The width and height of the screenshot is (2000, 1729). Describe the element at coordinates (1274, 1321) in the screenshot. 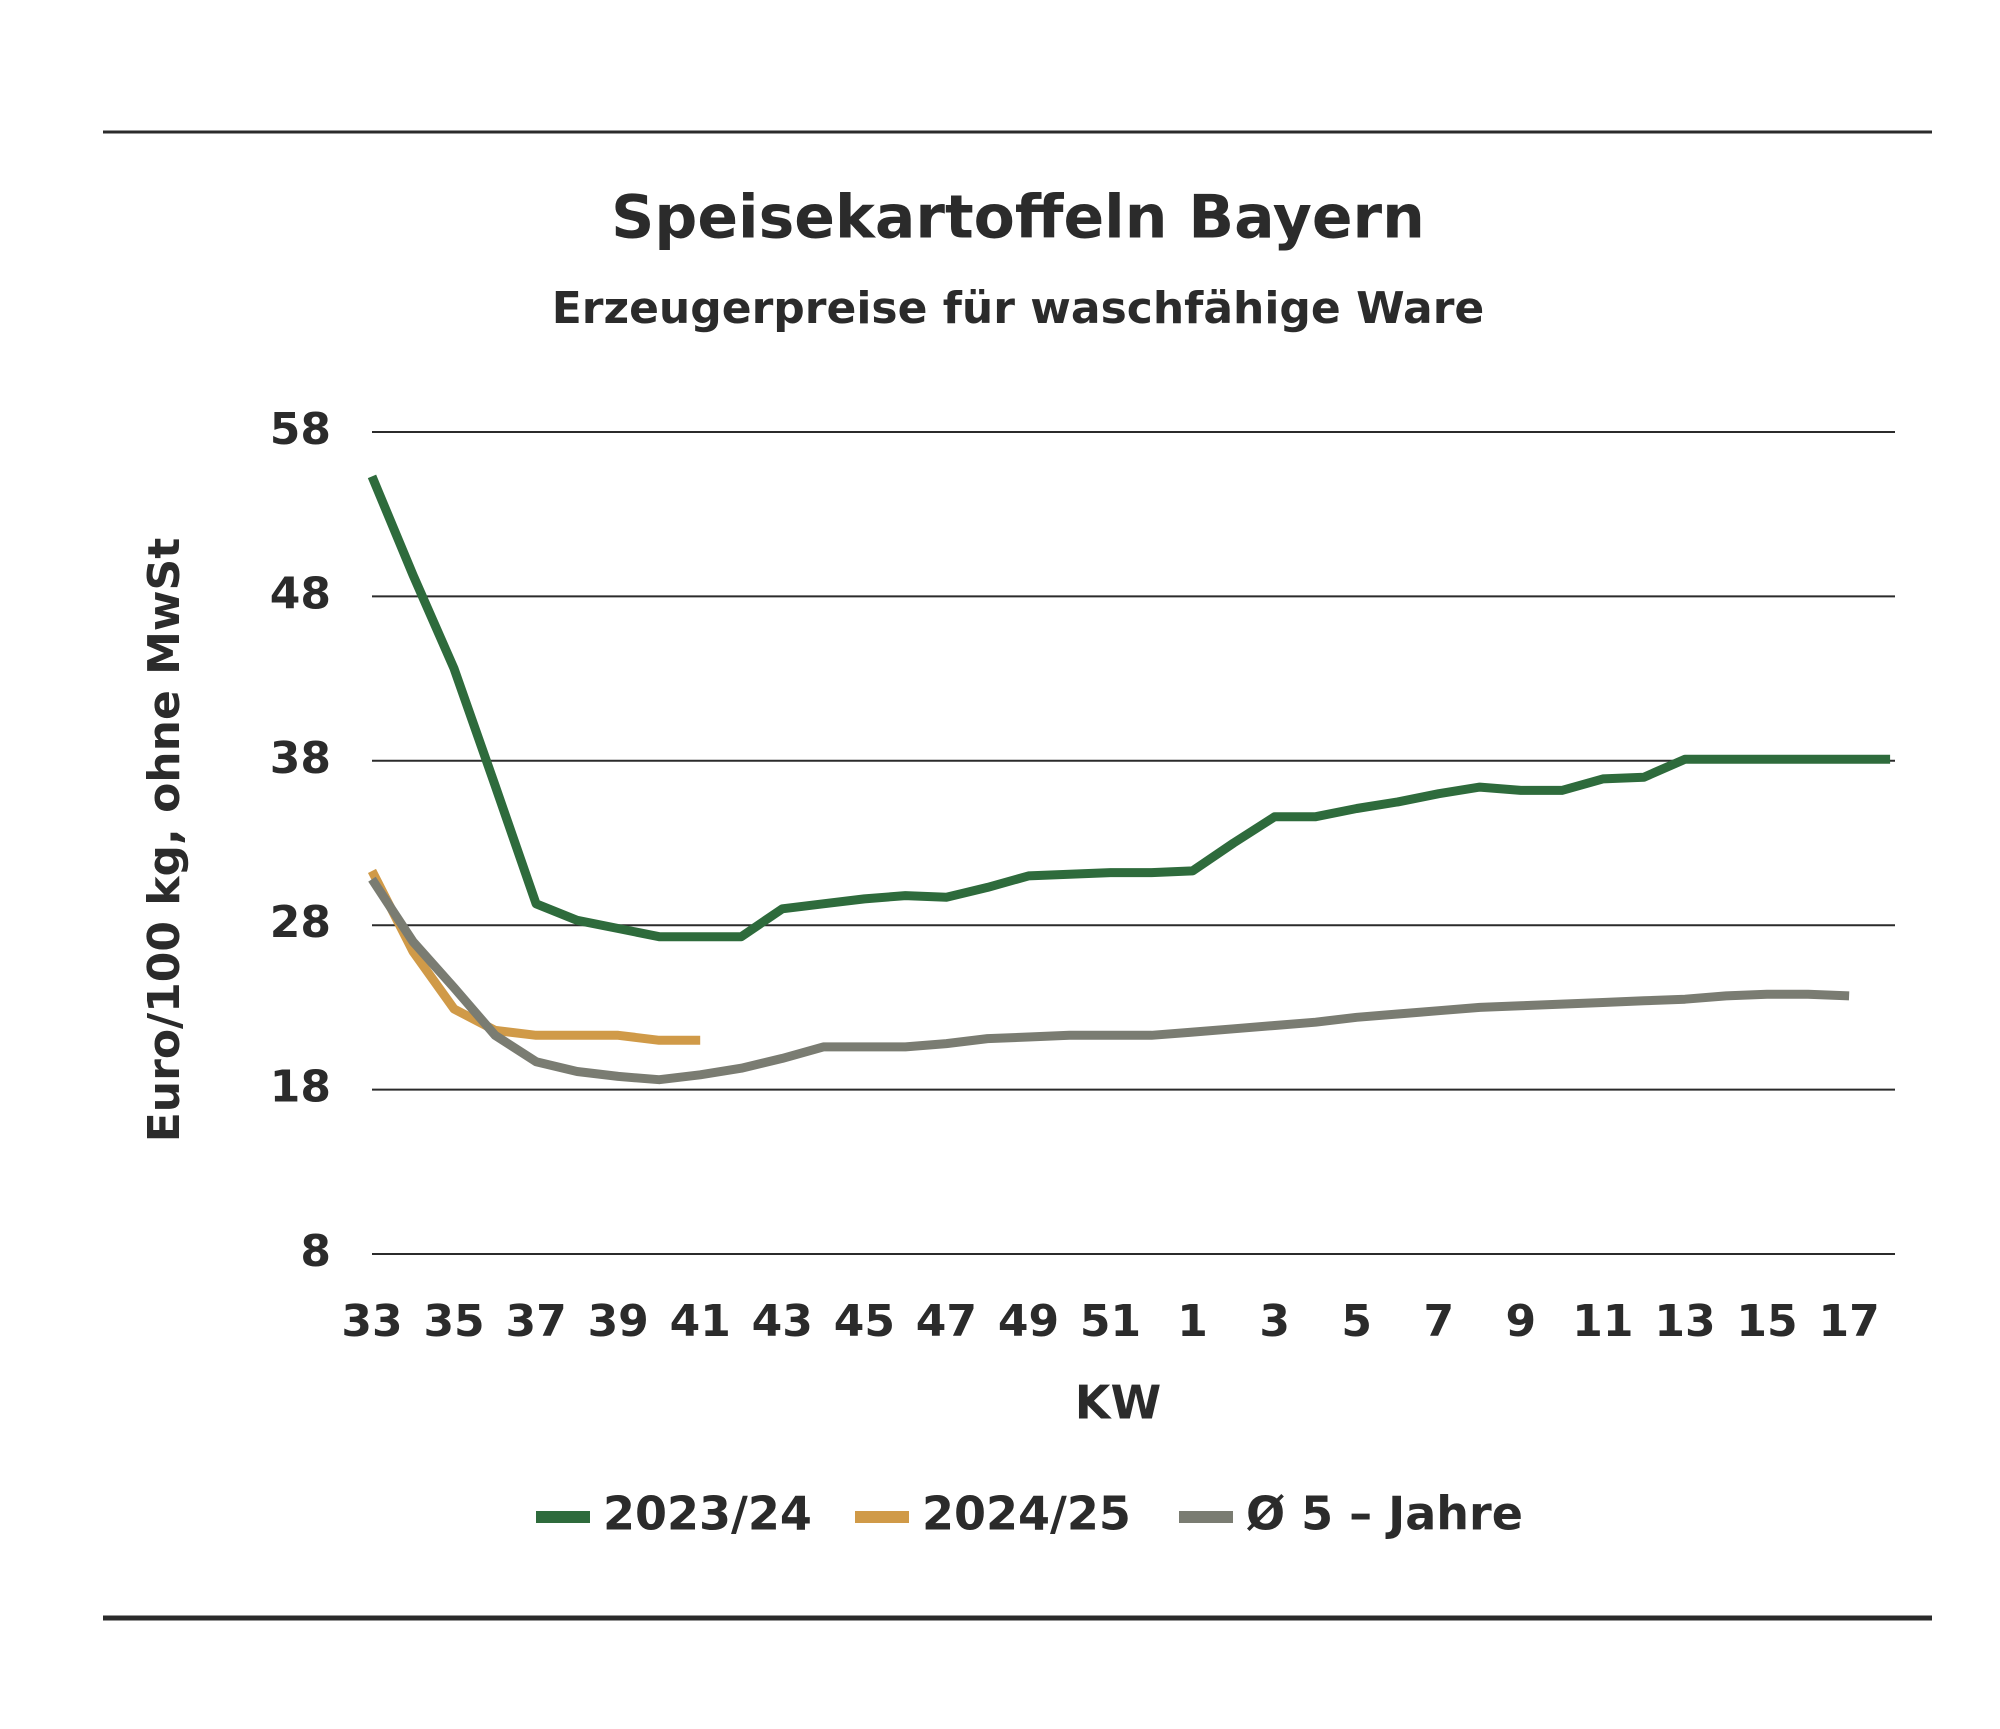

I see `x-tick-label: 3` at that location.